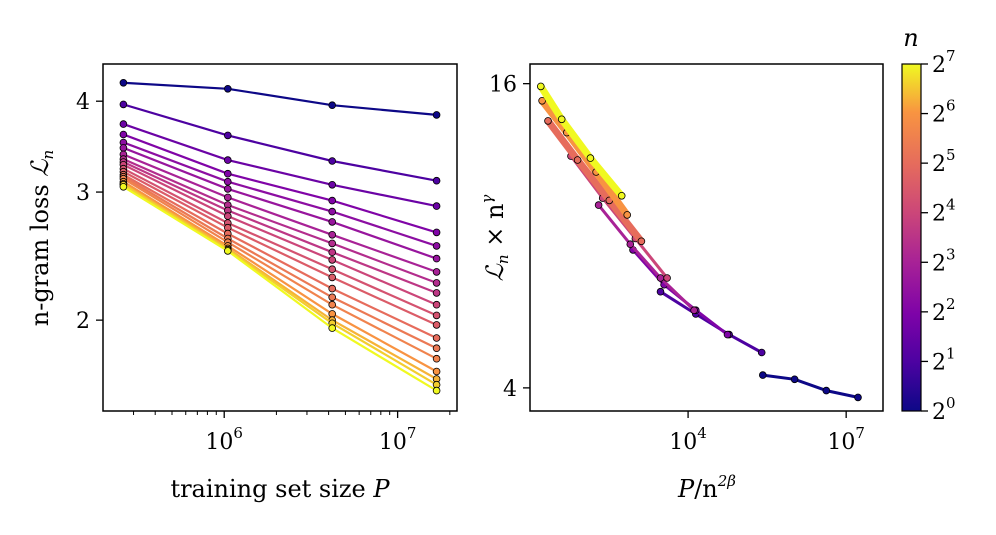  Describe the element at coordinates (944, 359) in the screenshot. I see `colorbar-tick-label: 21` at that location.